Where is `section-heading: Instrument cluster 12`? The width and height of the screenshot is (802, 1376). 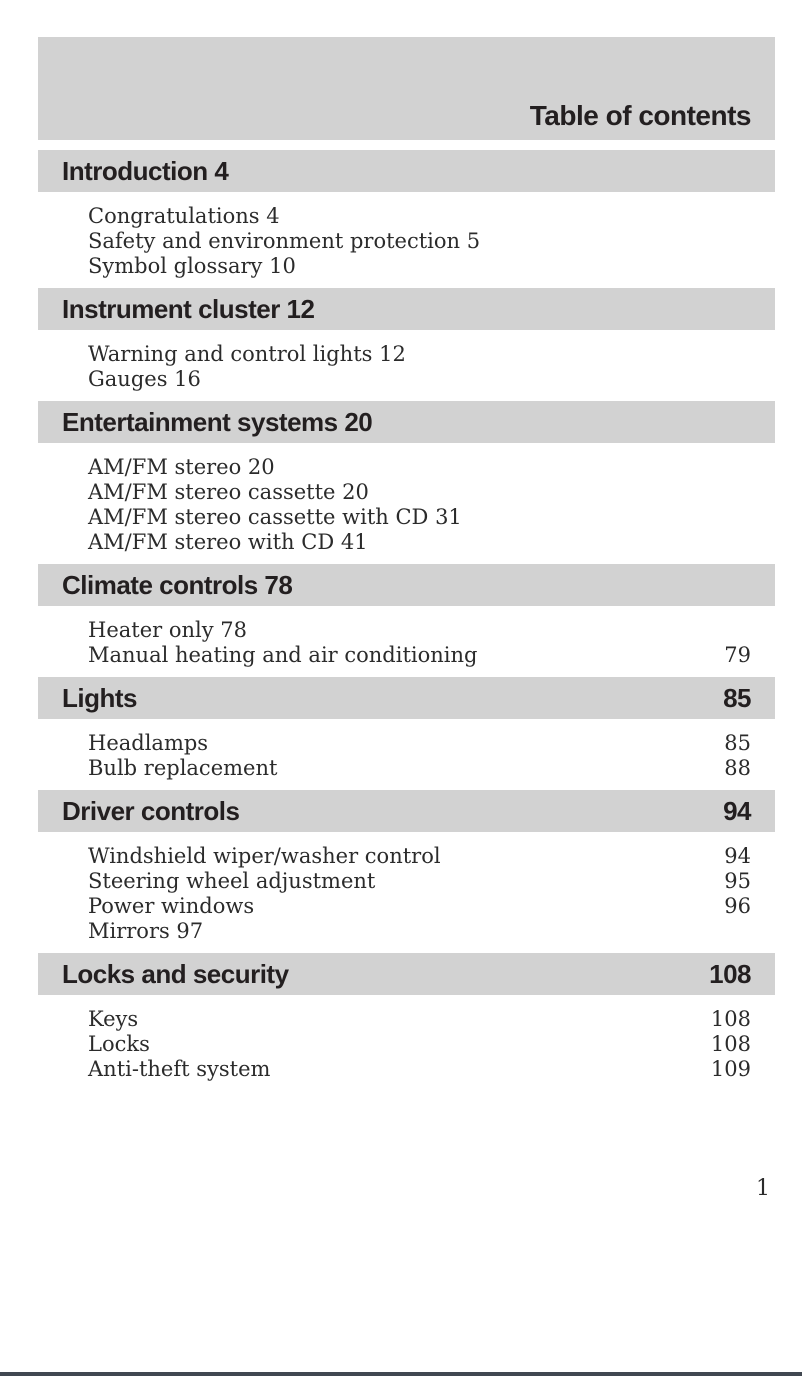 section-heading: Instrument cluster 12 is located at coordinates (188, 308).